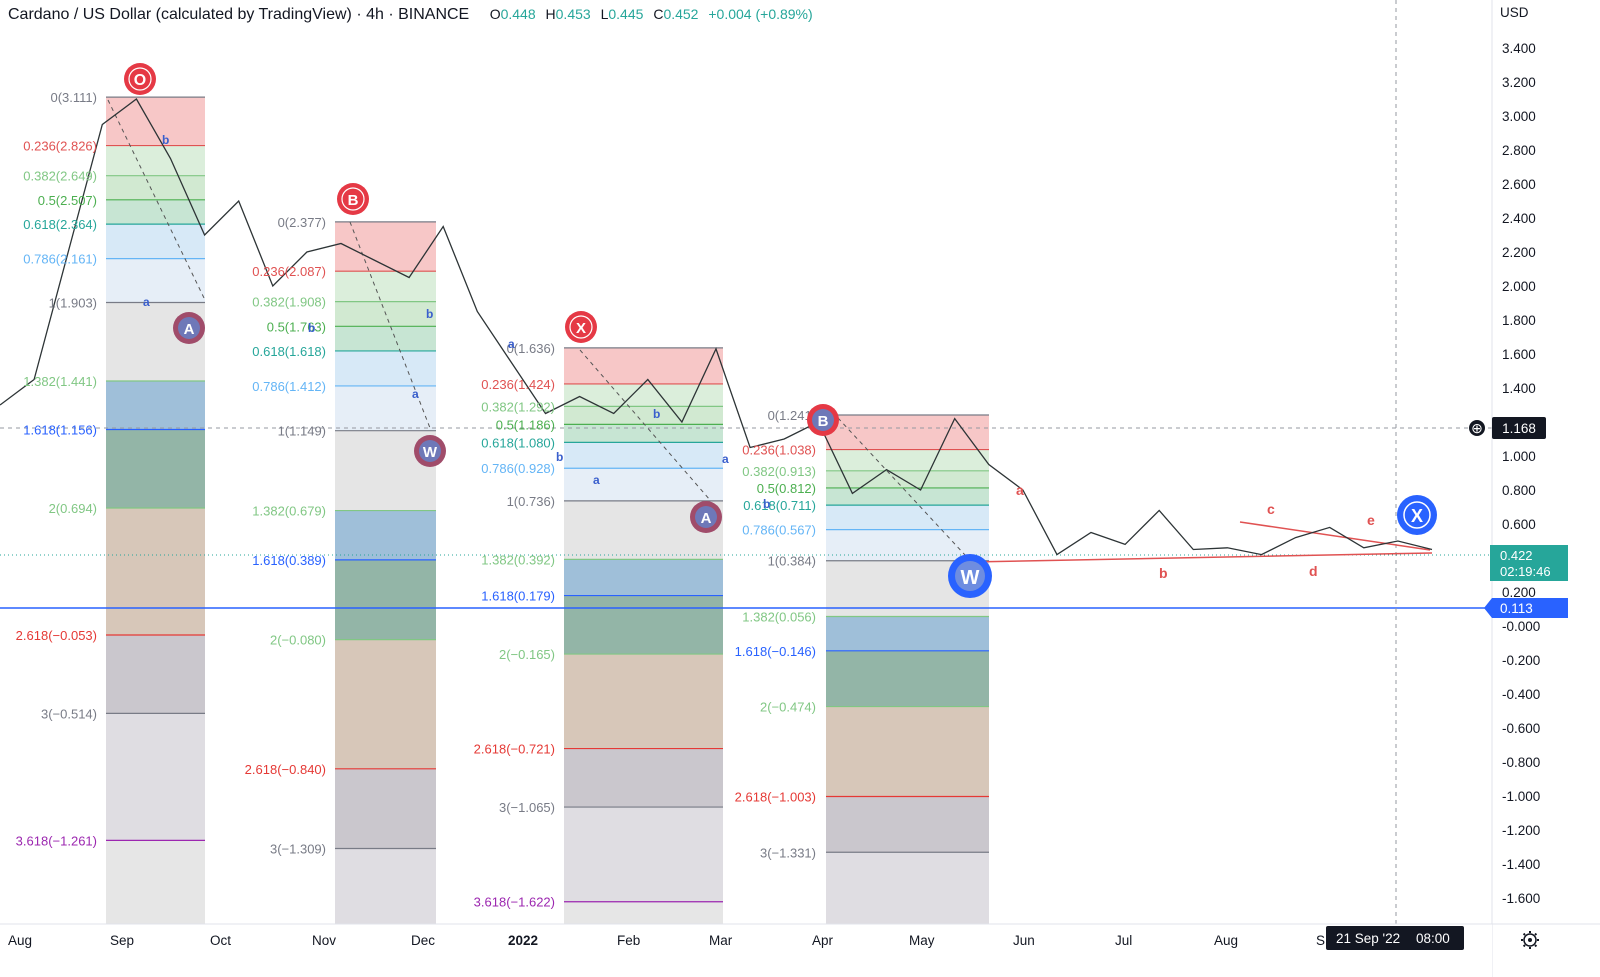 The image size is (1600, 977). I want to click on time-tick-label: Jun, so click(1024, 940).